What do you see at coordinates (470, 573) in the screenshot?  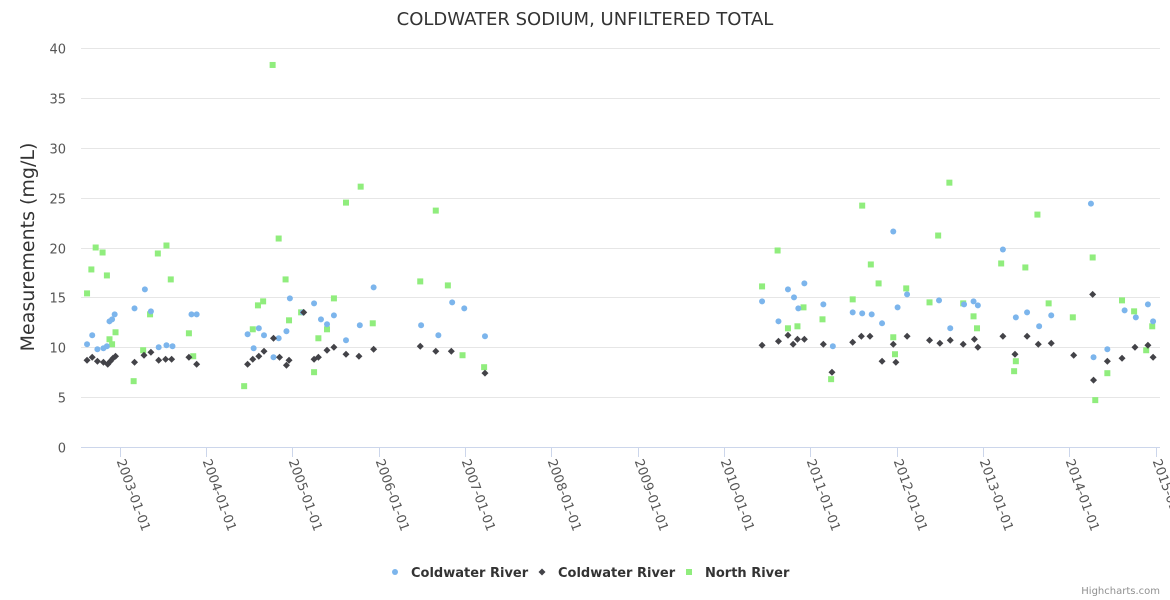 I see `legend-label: Coldwater River` at bounding box center [470, 573].